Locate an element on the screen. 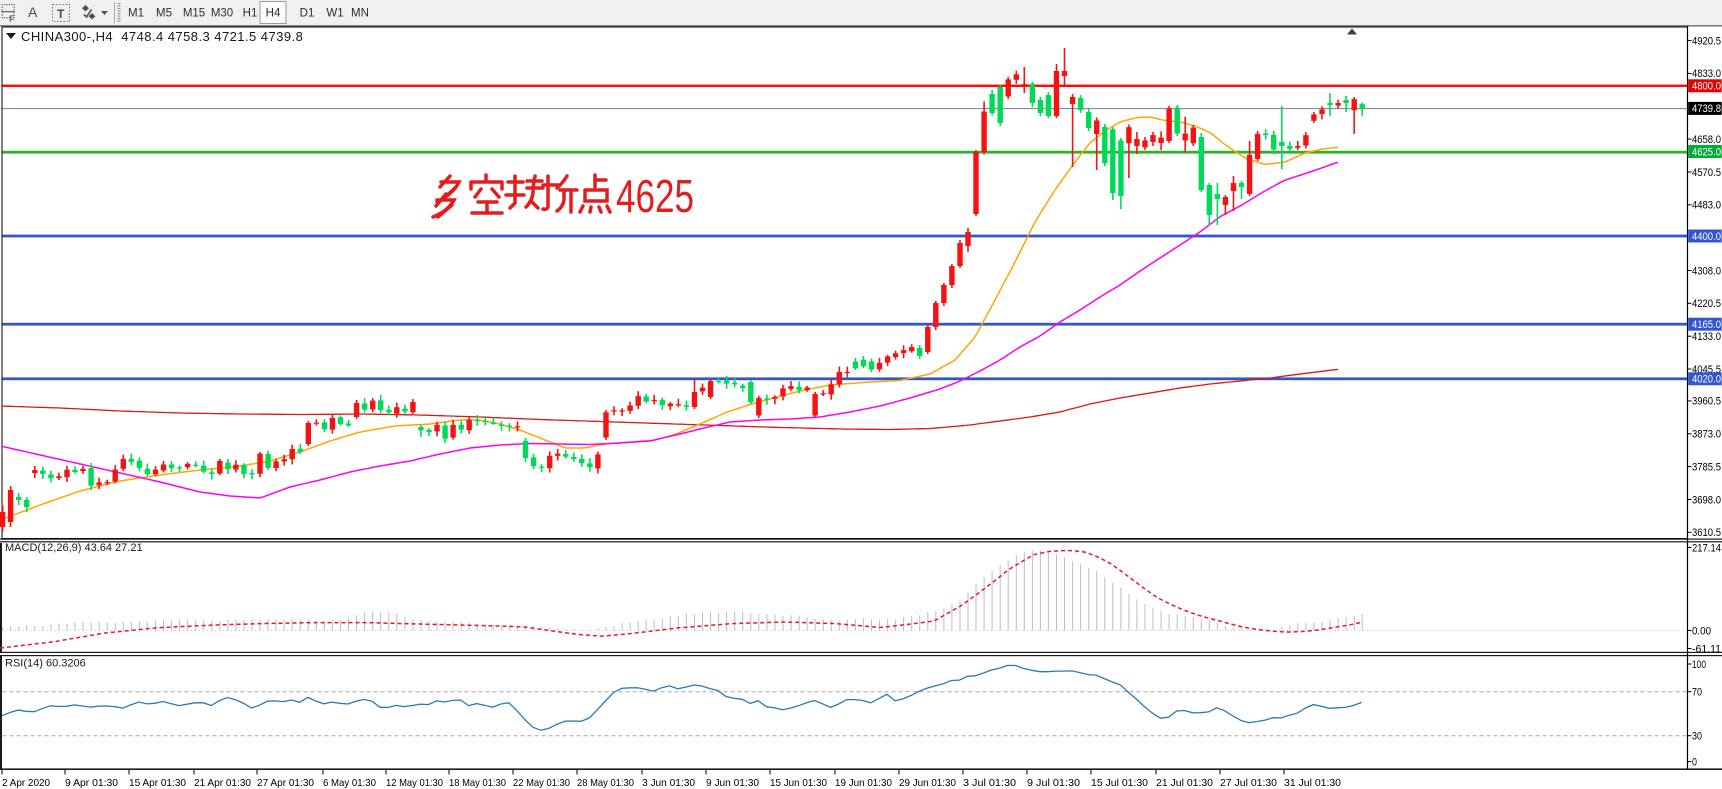 This screenshot has height=789, width=1722. svg-text: 15 Jun 01:30 is located at coordinates (798, 783).